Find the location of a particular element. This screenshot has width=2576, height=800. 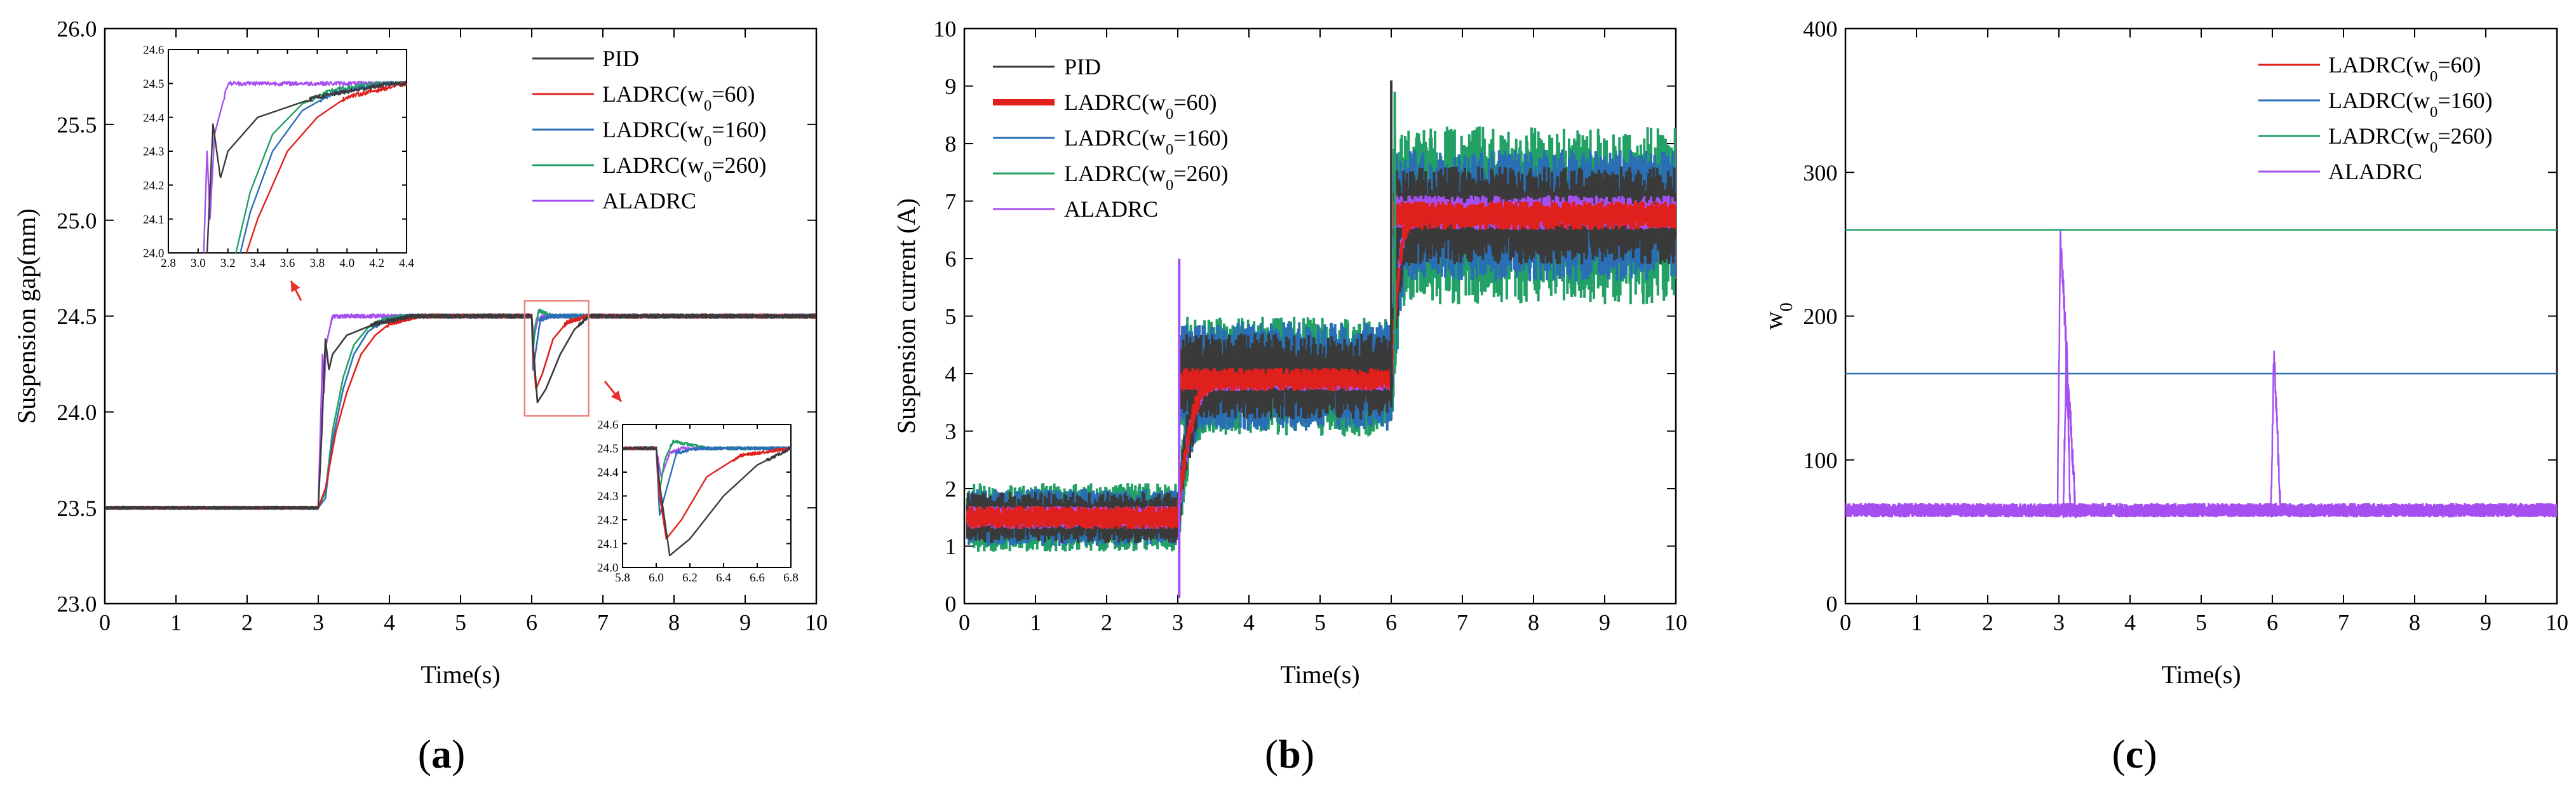

y-tick-label: 23.0 is located at coordinates (77, 604).